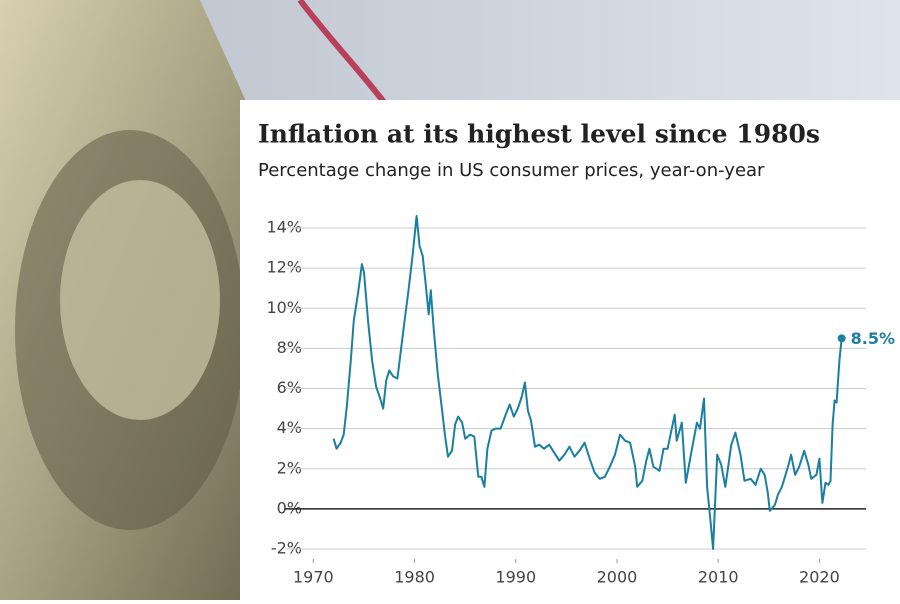 The height and width of the screenshot is (604, 900). I want to click on y-tick-label: 12%, so click(284, 267).